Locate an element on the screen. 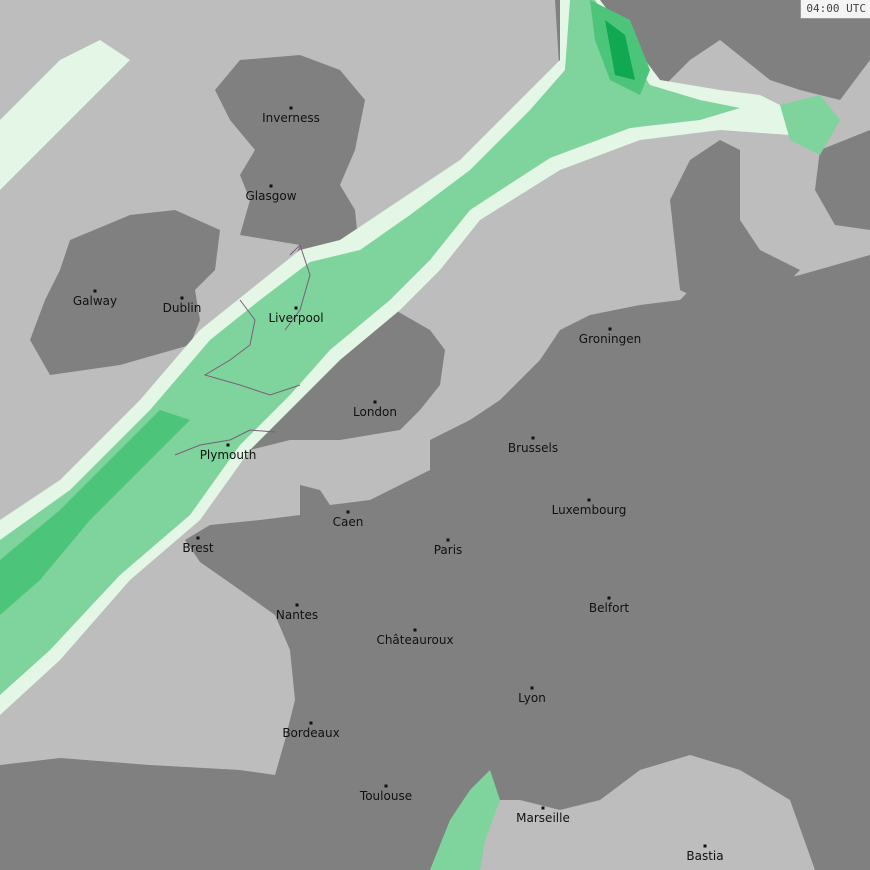 This screenshot has width=870, height=870. city-label: Glasgow is located at coordinates (271, 196).